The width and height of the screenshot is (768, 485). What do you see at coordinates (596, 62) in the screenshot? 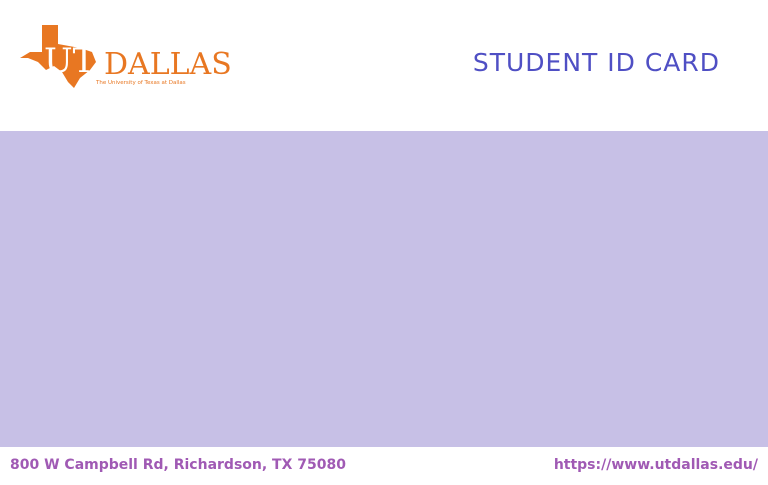
I see `card-title: STUDENT ID CARD` at bounding box center [596, 62].